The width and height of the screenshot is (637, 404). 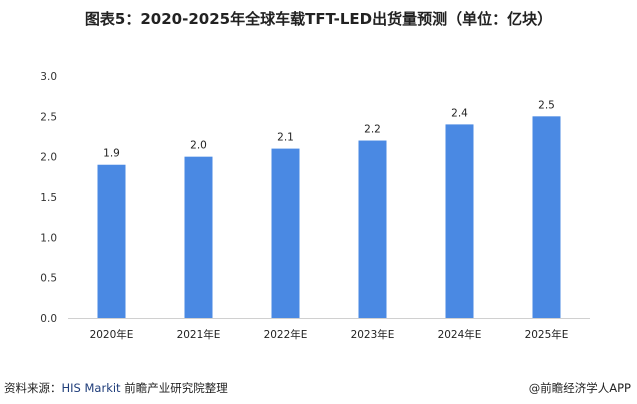 I want to click on x-tick-label: 2024年E, so click(x=460, y=334).